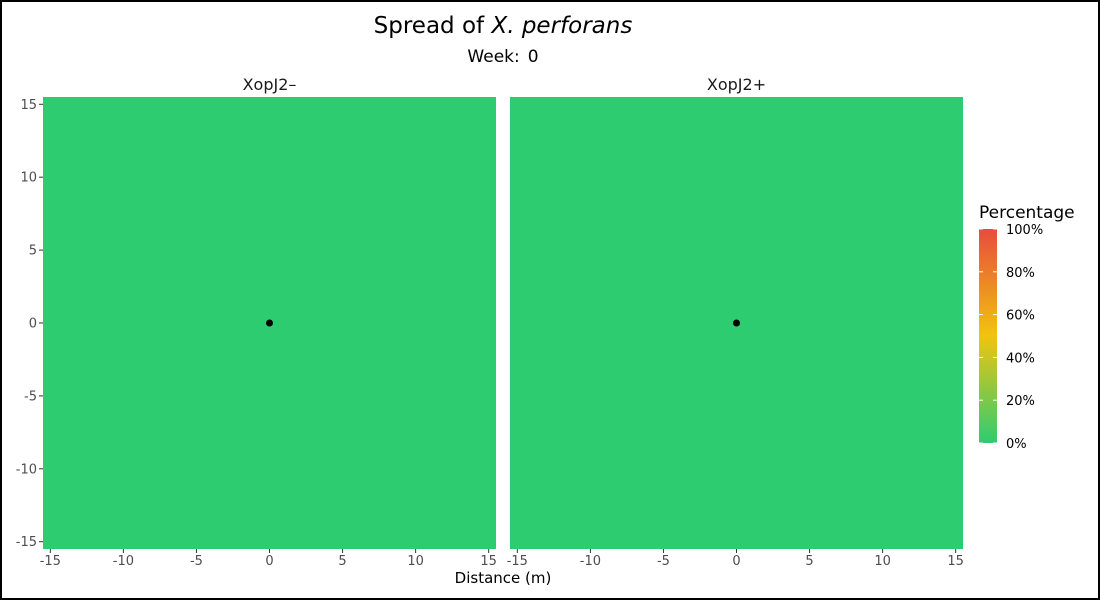 Image resolution: width=1100 pixels, height=600 pixels. I want to click on panel-1-x-tick-label: -15, so click(50, 561).